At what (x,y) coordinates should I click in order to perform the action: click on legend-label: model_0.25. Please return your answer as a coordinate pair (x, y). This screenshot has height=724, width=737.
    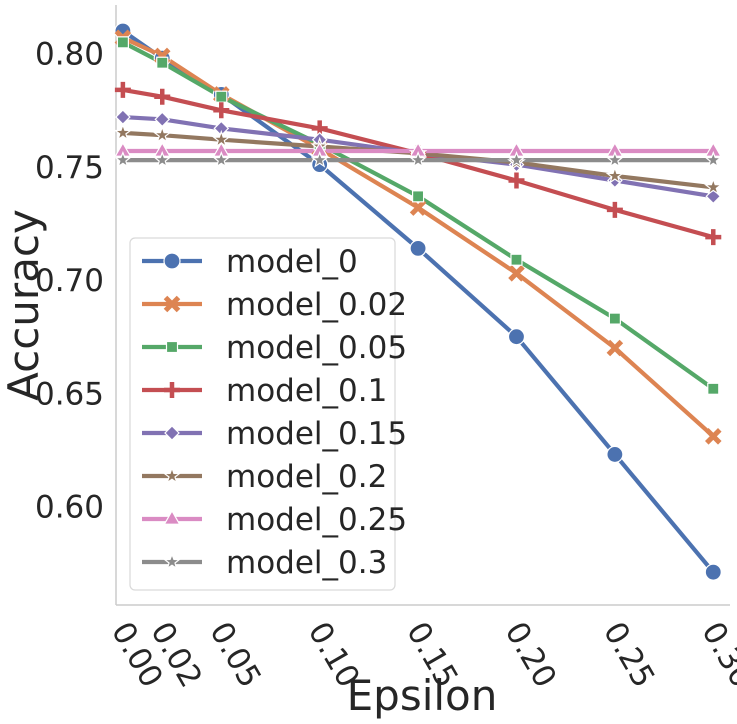
    Looking at the image, I should click on (316, 520).